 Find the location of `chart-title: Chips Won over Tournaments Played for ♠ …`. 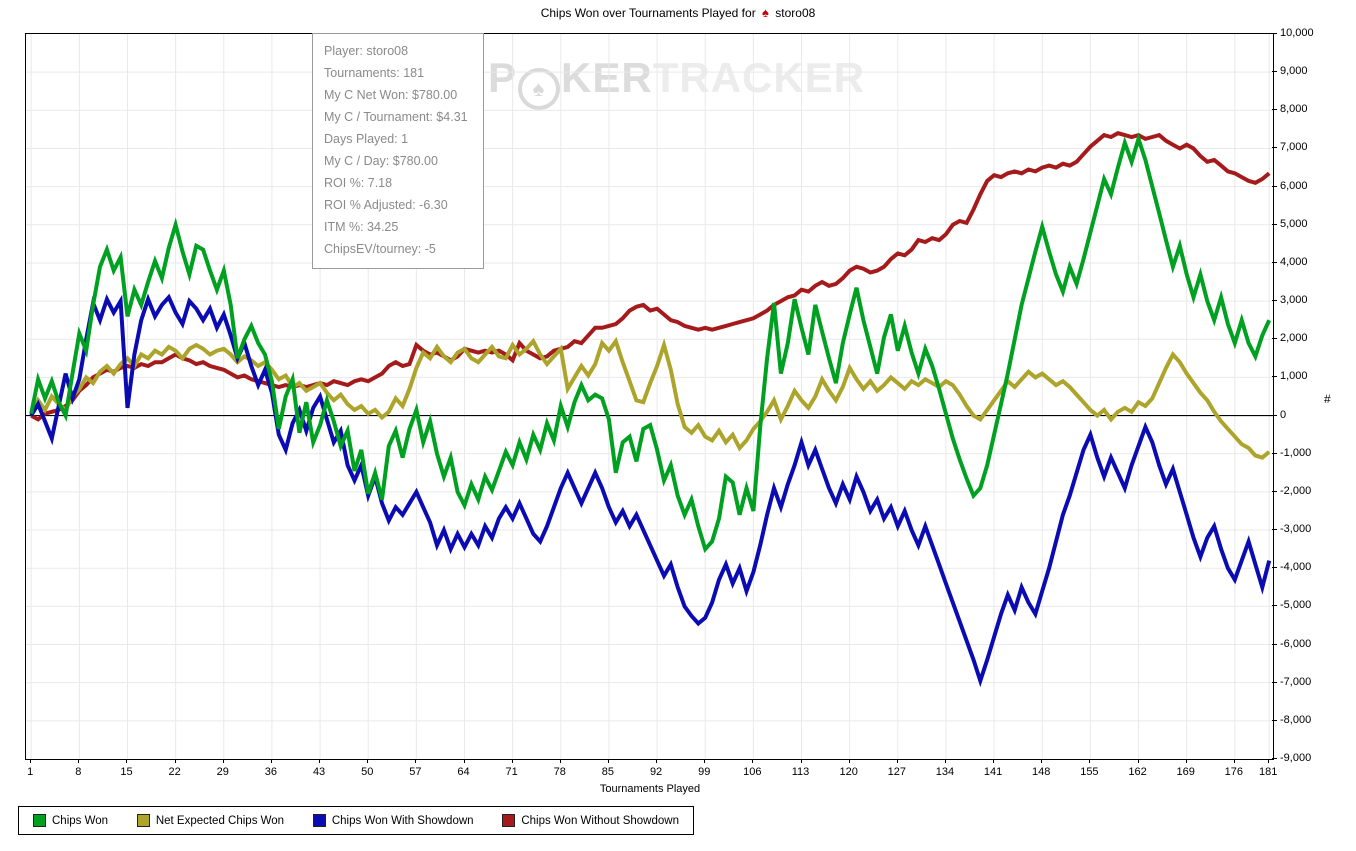

chart-title: Chips Won over Tournaments Played for ♠ … is located at coordinates (678, 12).